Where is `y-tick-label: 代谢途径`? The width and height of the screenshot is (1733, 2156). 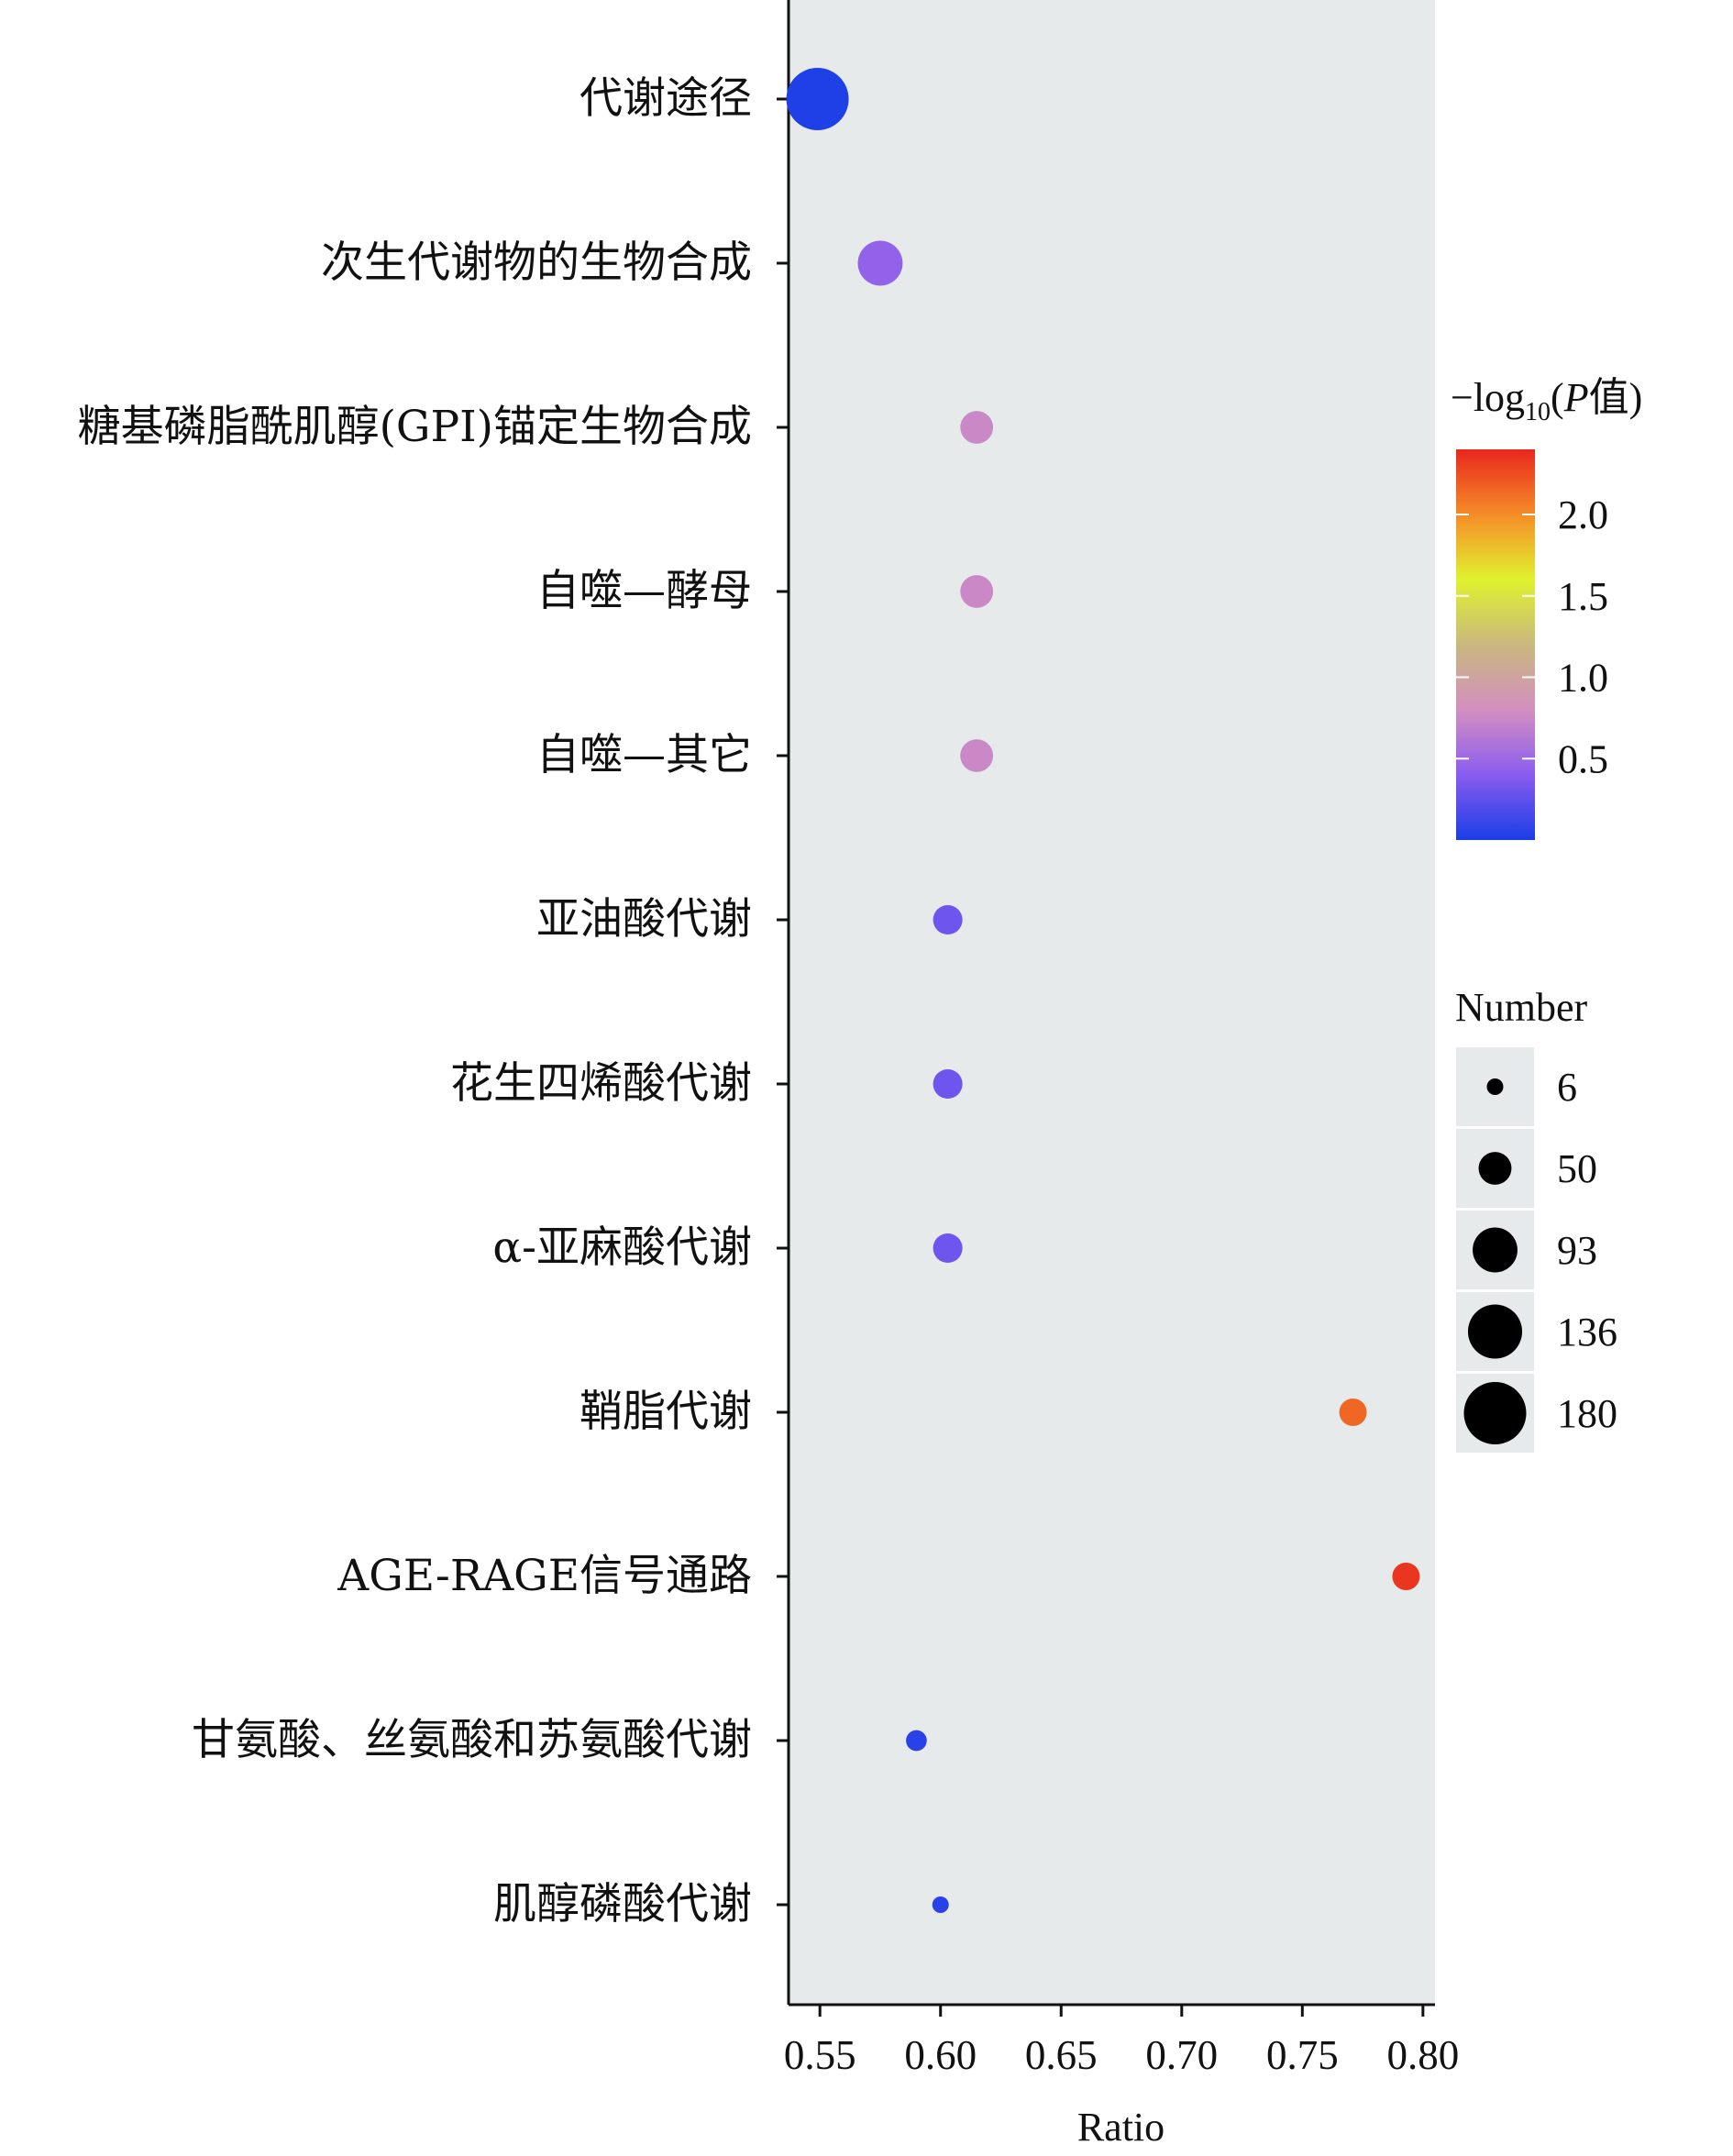 y-tick-label: 代谢途径 is located at coordinates (666, 99).